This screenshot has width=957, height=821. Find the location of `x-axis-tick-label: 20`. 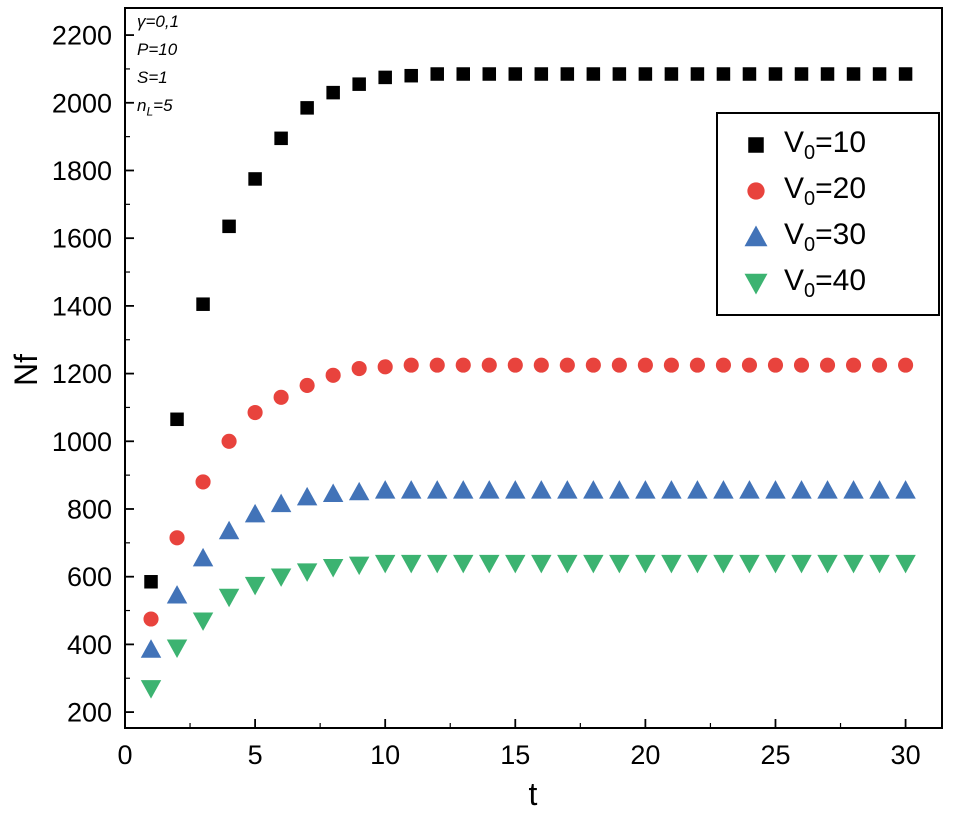

x-axis-tick-label: 20 is located at coordinates (645, 755).